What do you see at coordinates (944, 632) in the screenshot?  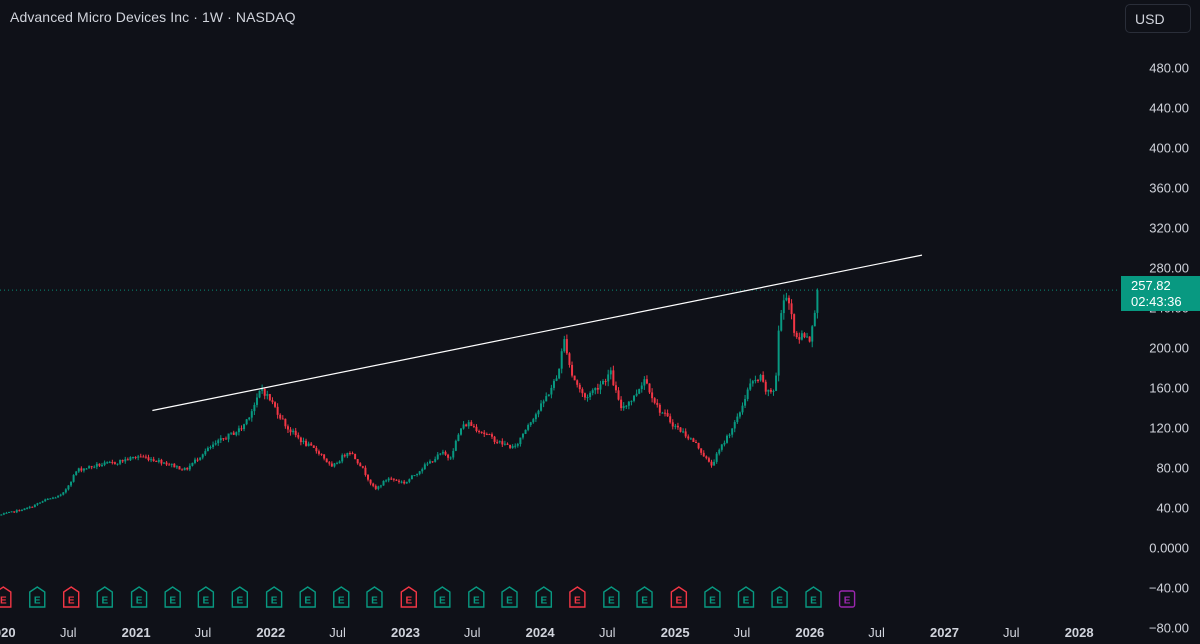 I see `x-tick-label: 2027` at bounding box center [944, 632].